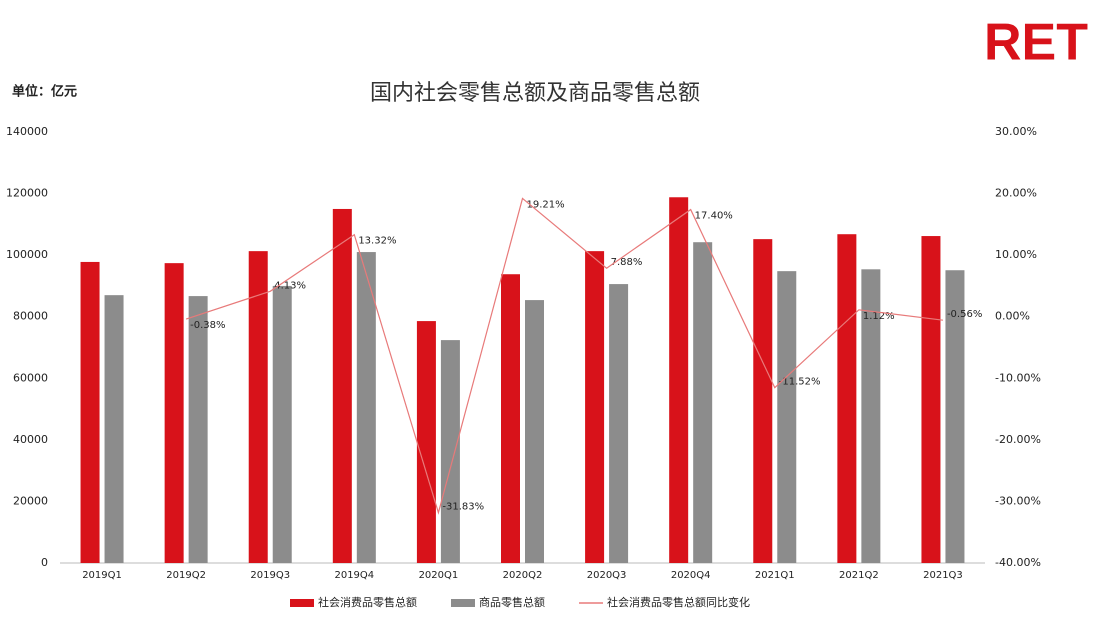 This screenshot has height=632, width=1098. Describe the element at coordinates (1018, 377) in the screenshot. I see `y2-tick-label: -10.00%` at that location.